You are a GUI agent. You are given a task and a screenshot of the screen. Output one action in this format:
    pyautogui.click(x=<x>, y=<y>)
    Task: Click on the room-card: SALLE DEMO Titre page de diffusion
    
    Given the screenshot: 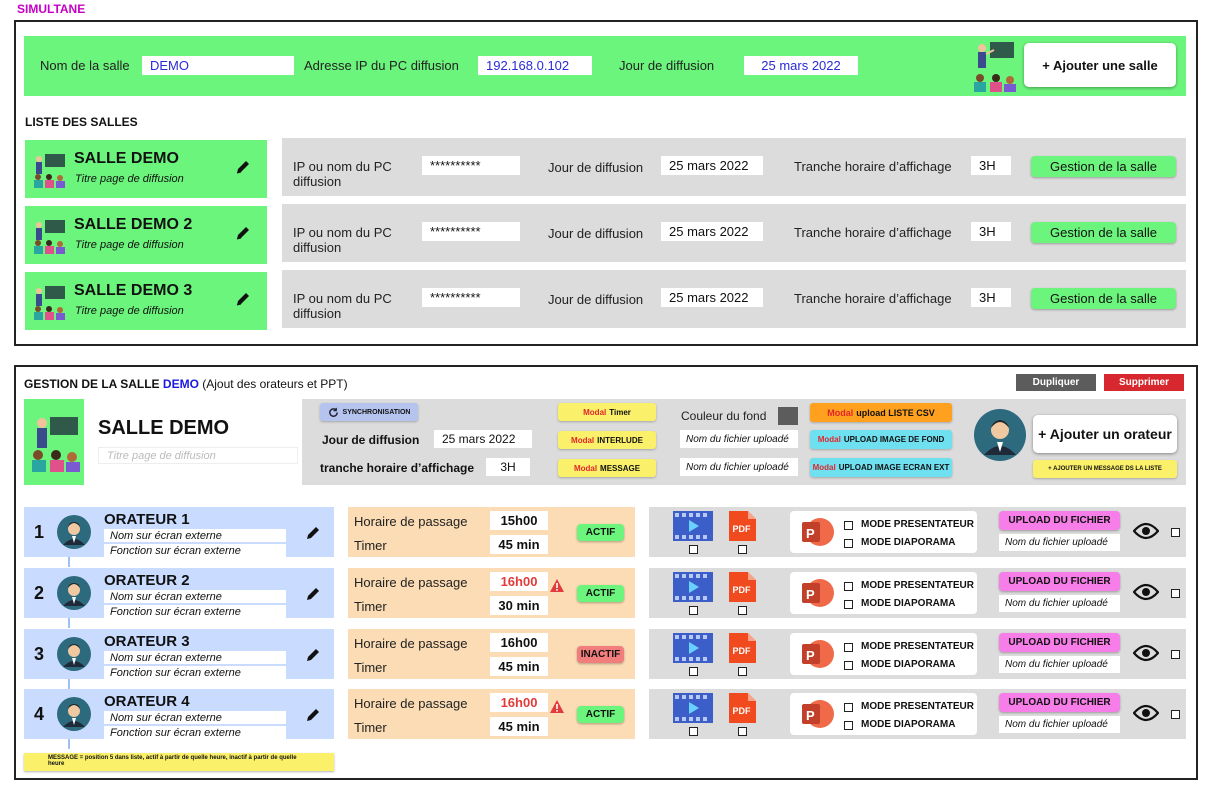 What is the action you would take?
    pyautogui.click(x=146, y=169)
    